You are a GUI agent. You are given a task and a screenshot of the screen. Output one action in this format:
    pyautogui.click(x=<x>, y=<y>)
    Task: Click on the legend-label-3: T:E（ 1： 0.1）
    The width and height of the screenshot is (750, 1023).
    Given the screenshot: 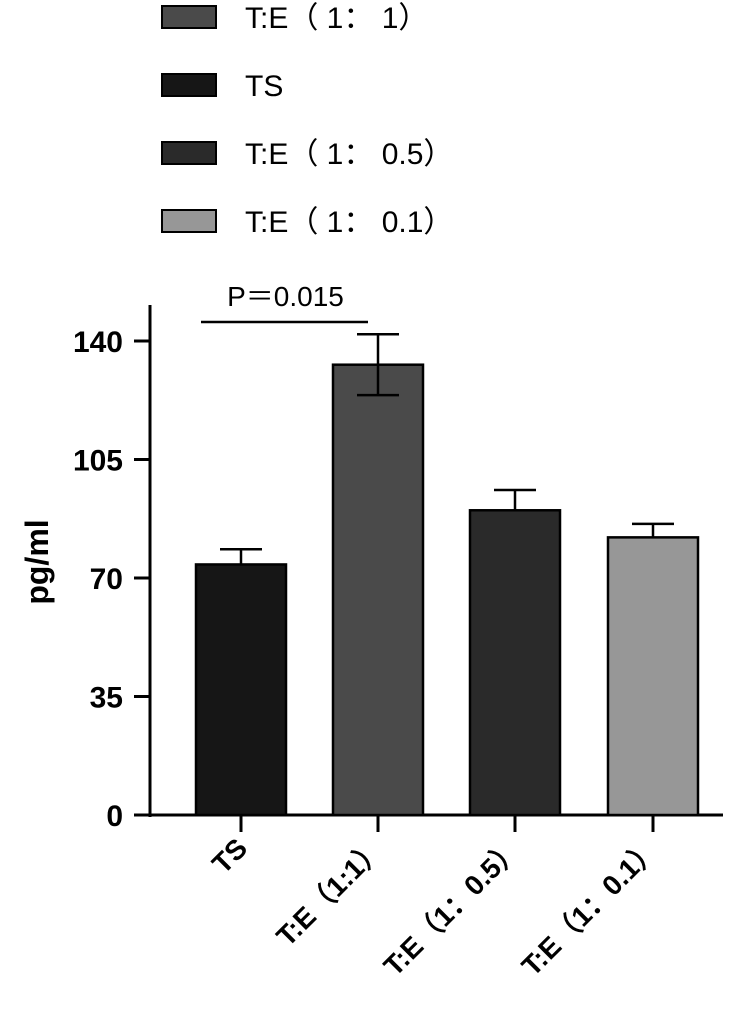 What is the action you would take?
    pyautogui.click(x=349, y=222)
    